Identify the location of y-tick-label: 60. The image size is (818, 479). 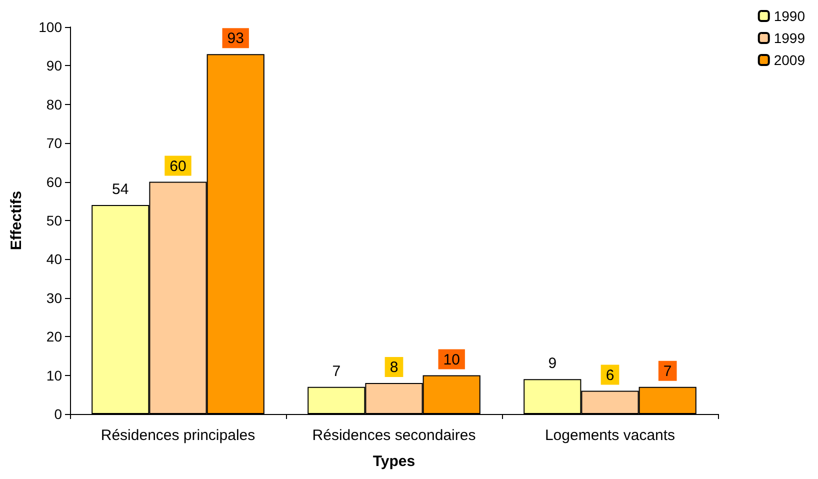
(54, 182).